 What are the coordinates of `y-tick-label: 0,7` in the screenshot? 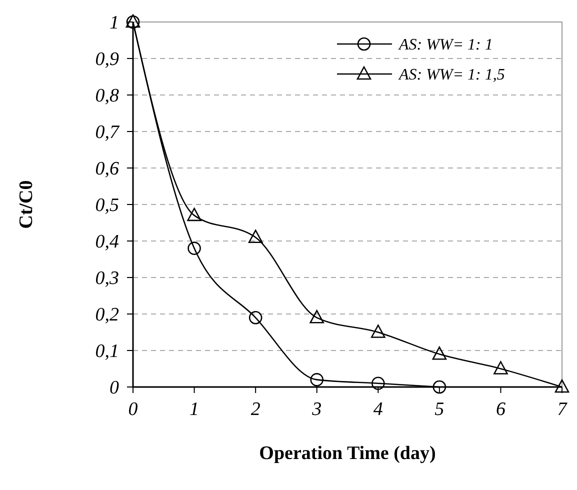 It's located at (107, 133).